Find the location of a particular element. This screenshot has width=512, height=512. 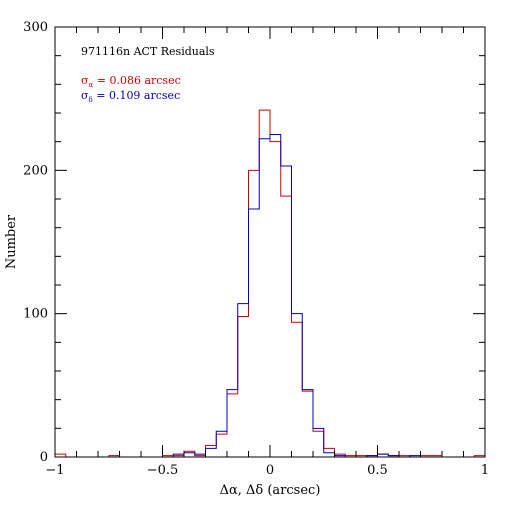

y-axis-label: Number is located at coordinates (11, 241).